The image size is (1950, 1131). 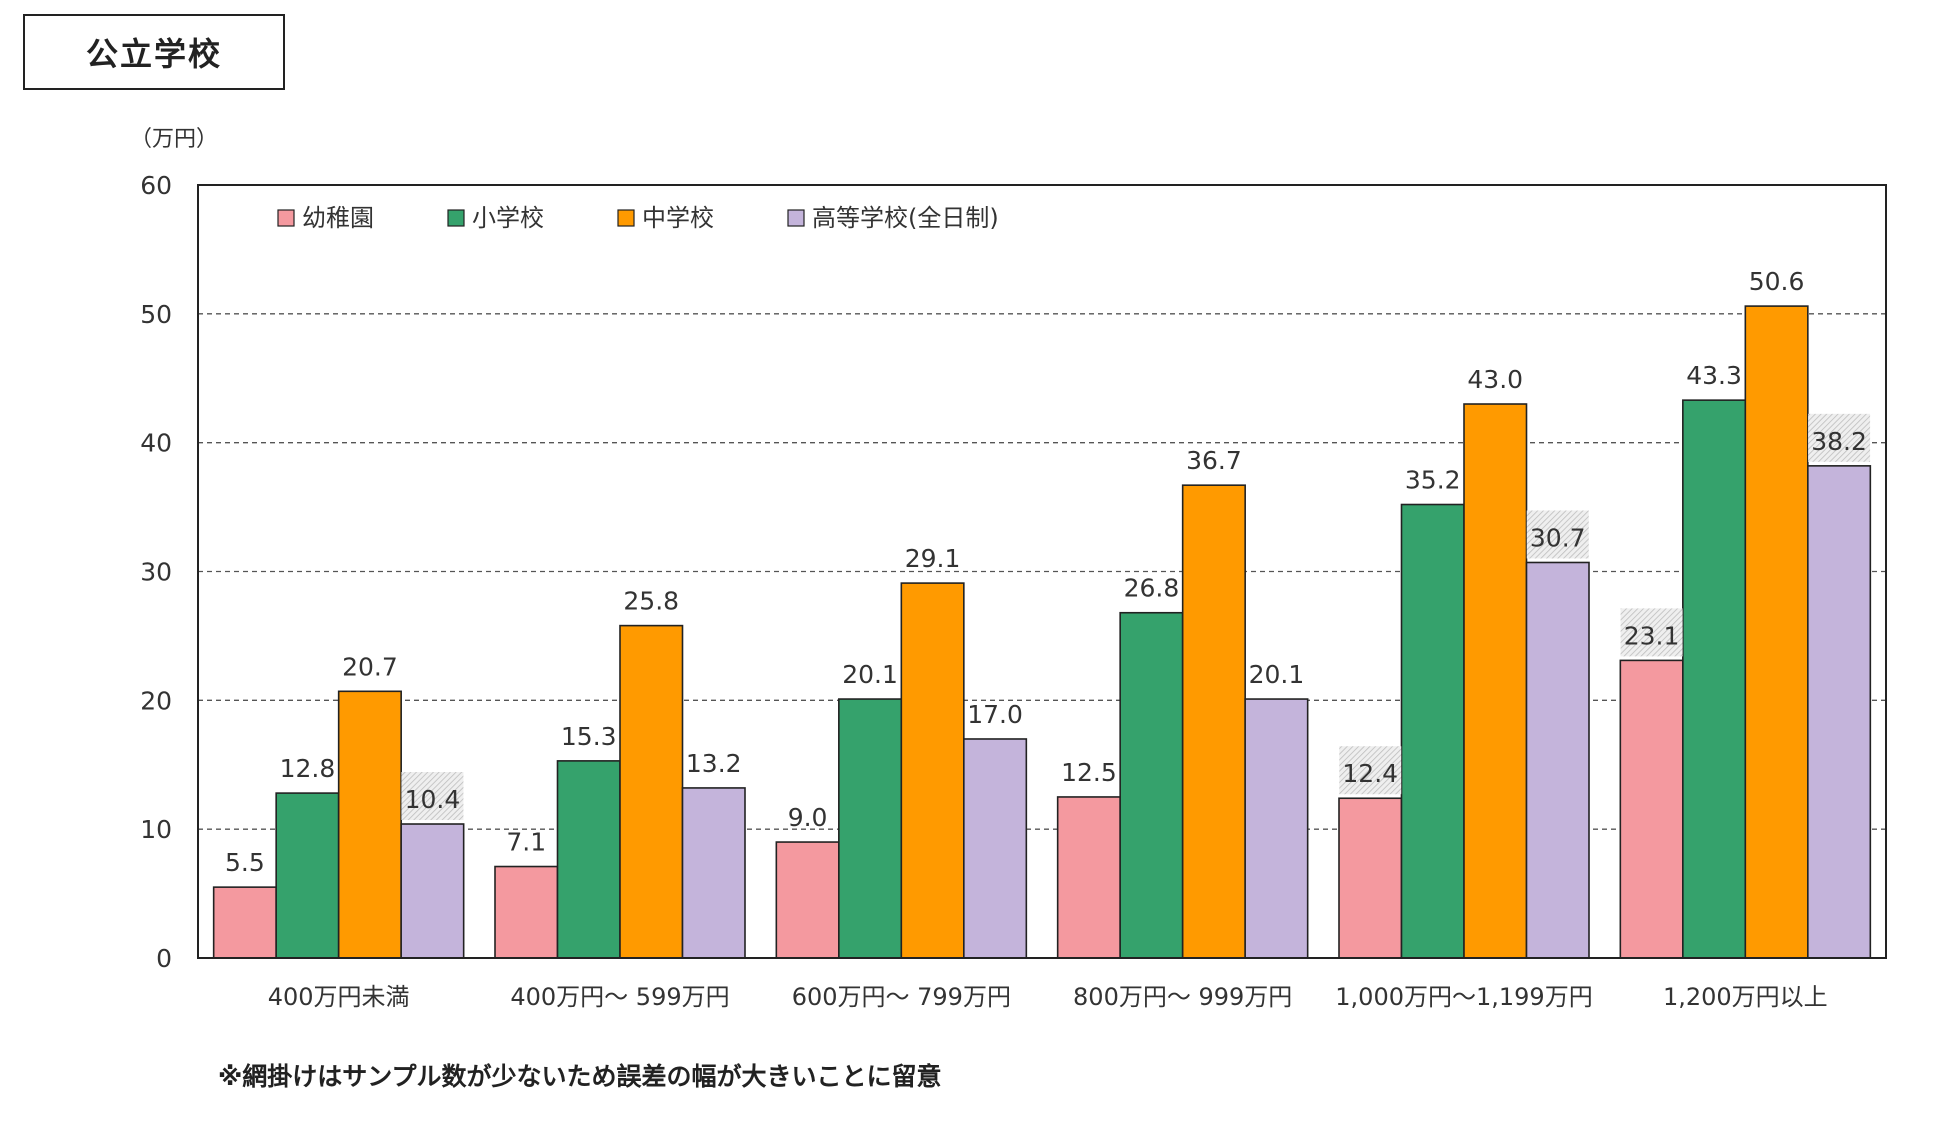 What do you see at coordinates (933, 558) in the screenshot?
I see `data-label: 29.1` at bounding box center [933, 558].